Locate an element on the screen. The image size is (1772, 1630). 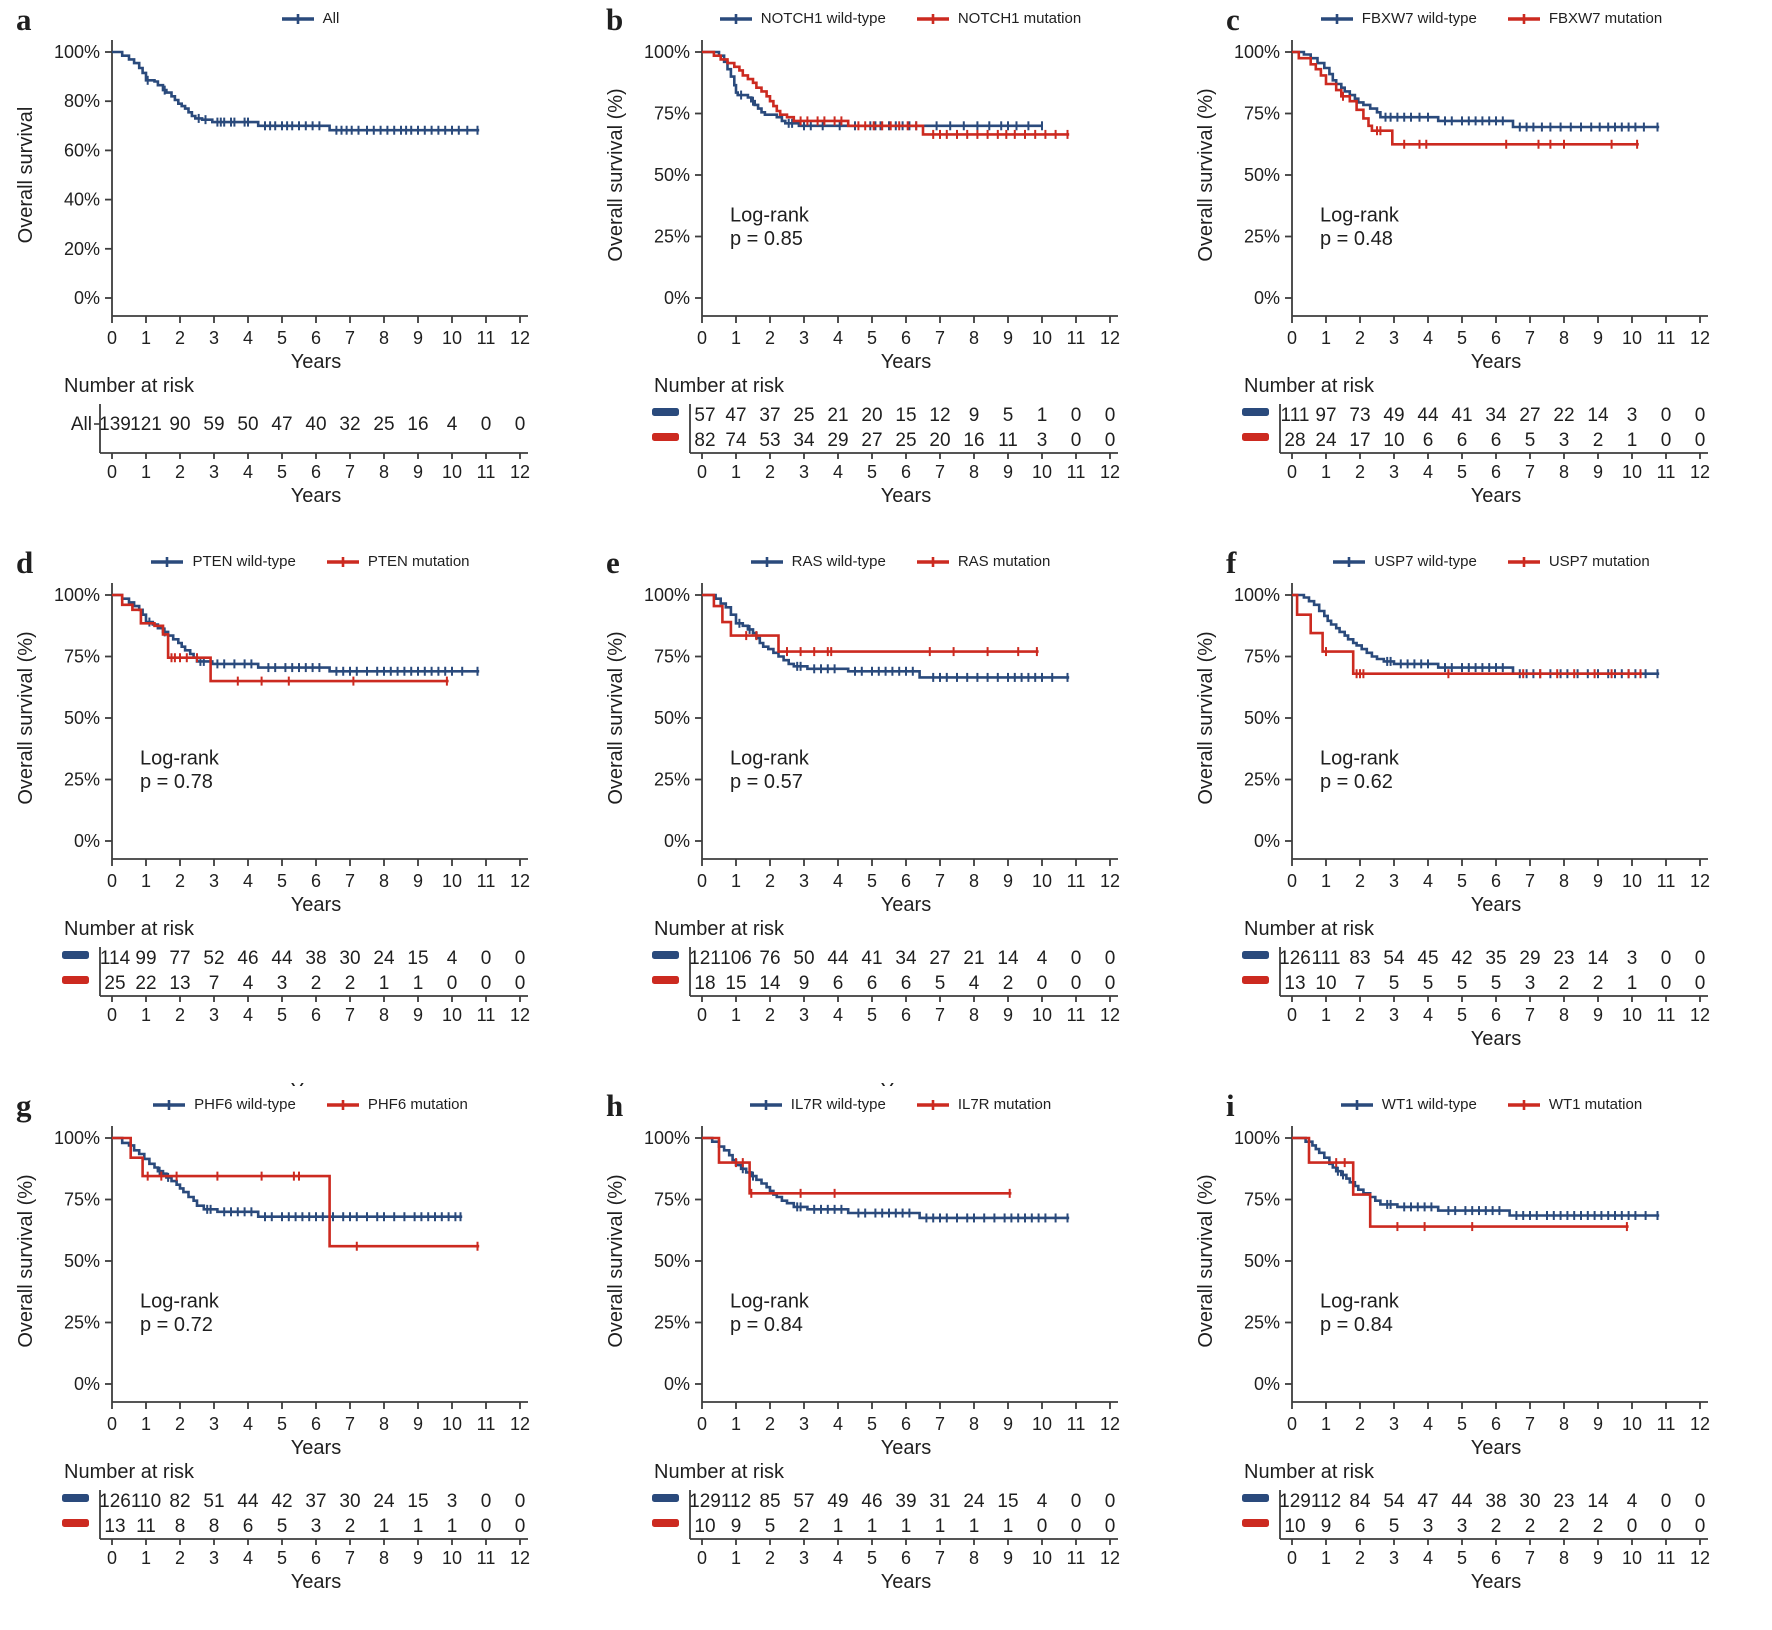
risk-x-tick-label: 1 is located at coordinates (1326, 472).